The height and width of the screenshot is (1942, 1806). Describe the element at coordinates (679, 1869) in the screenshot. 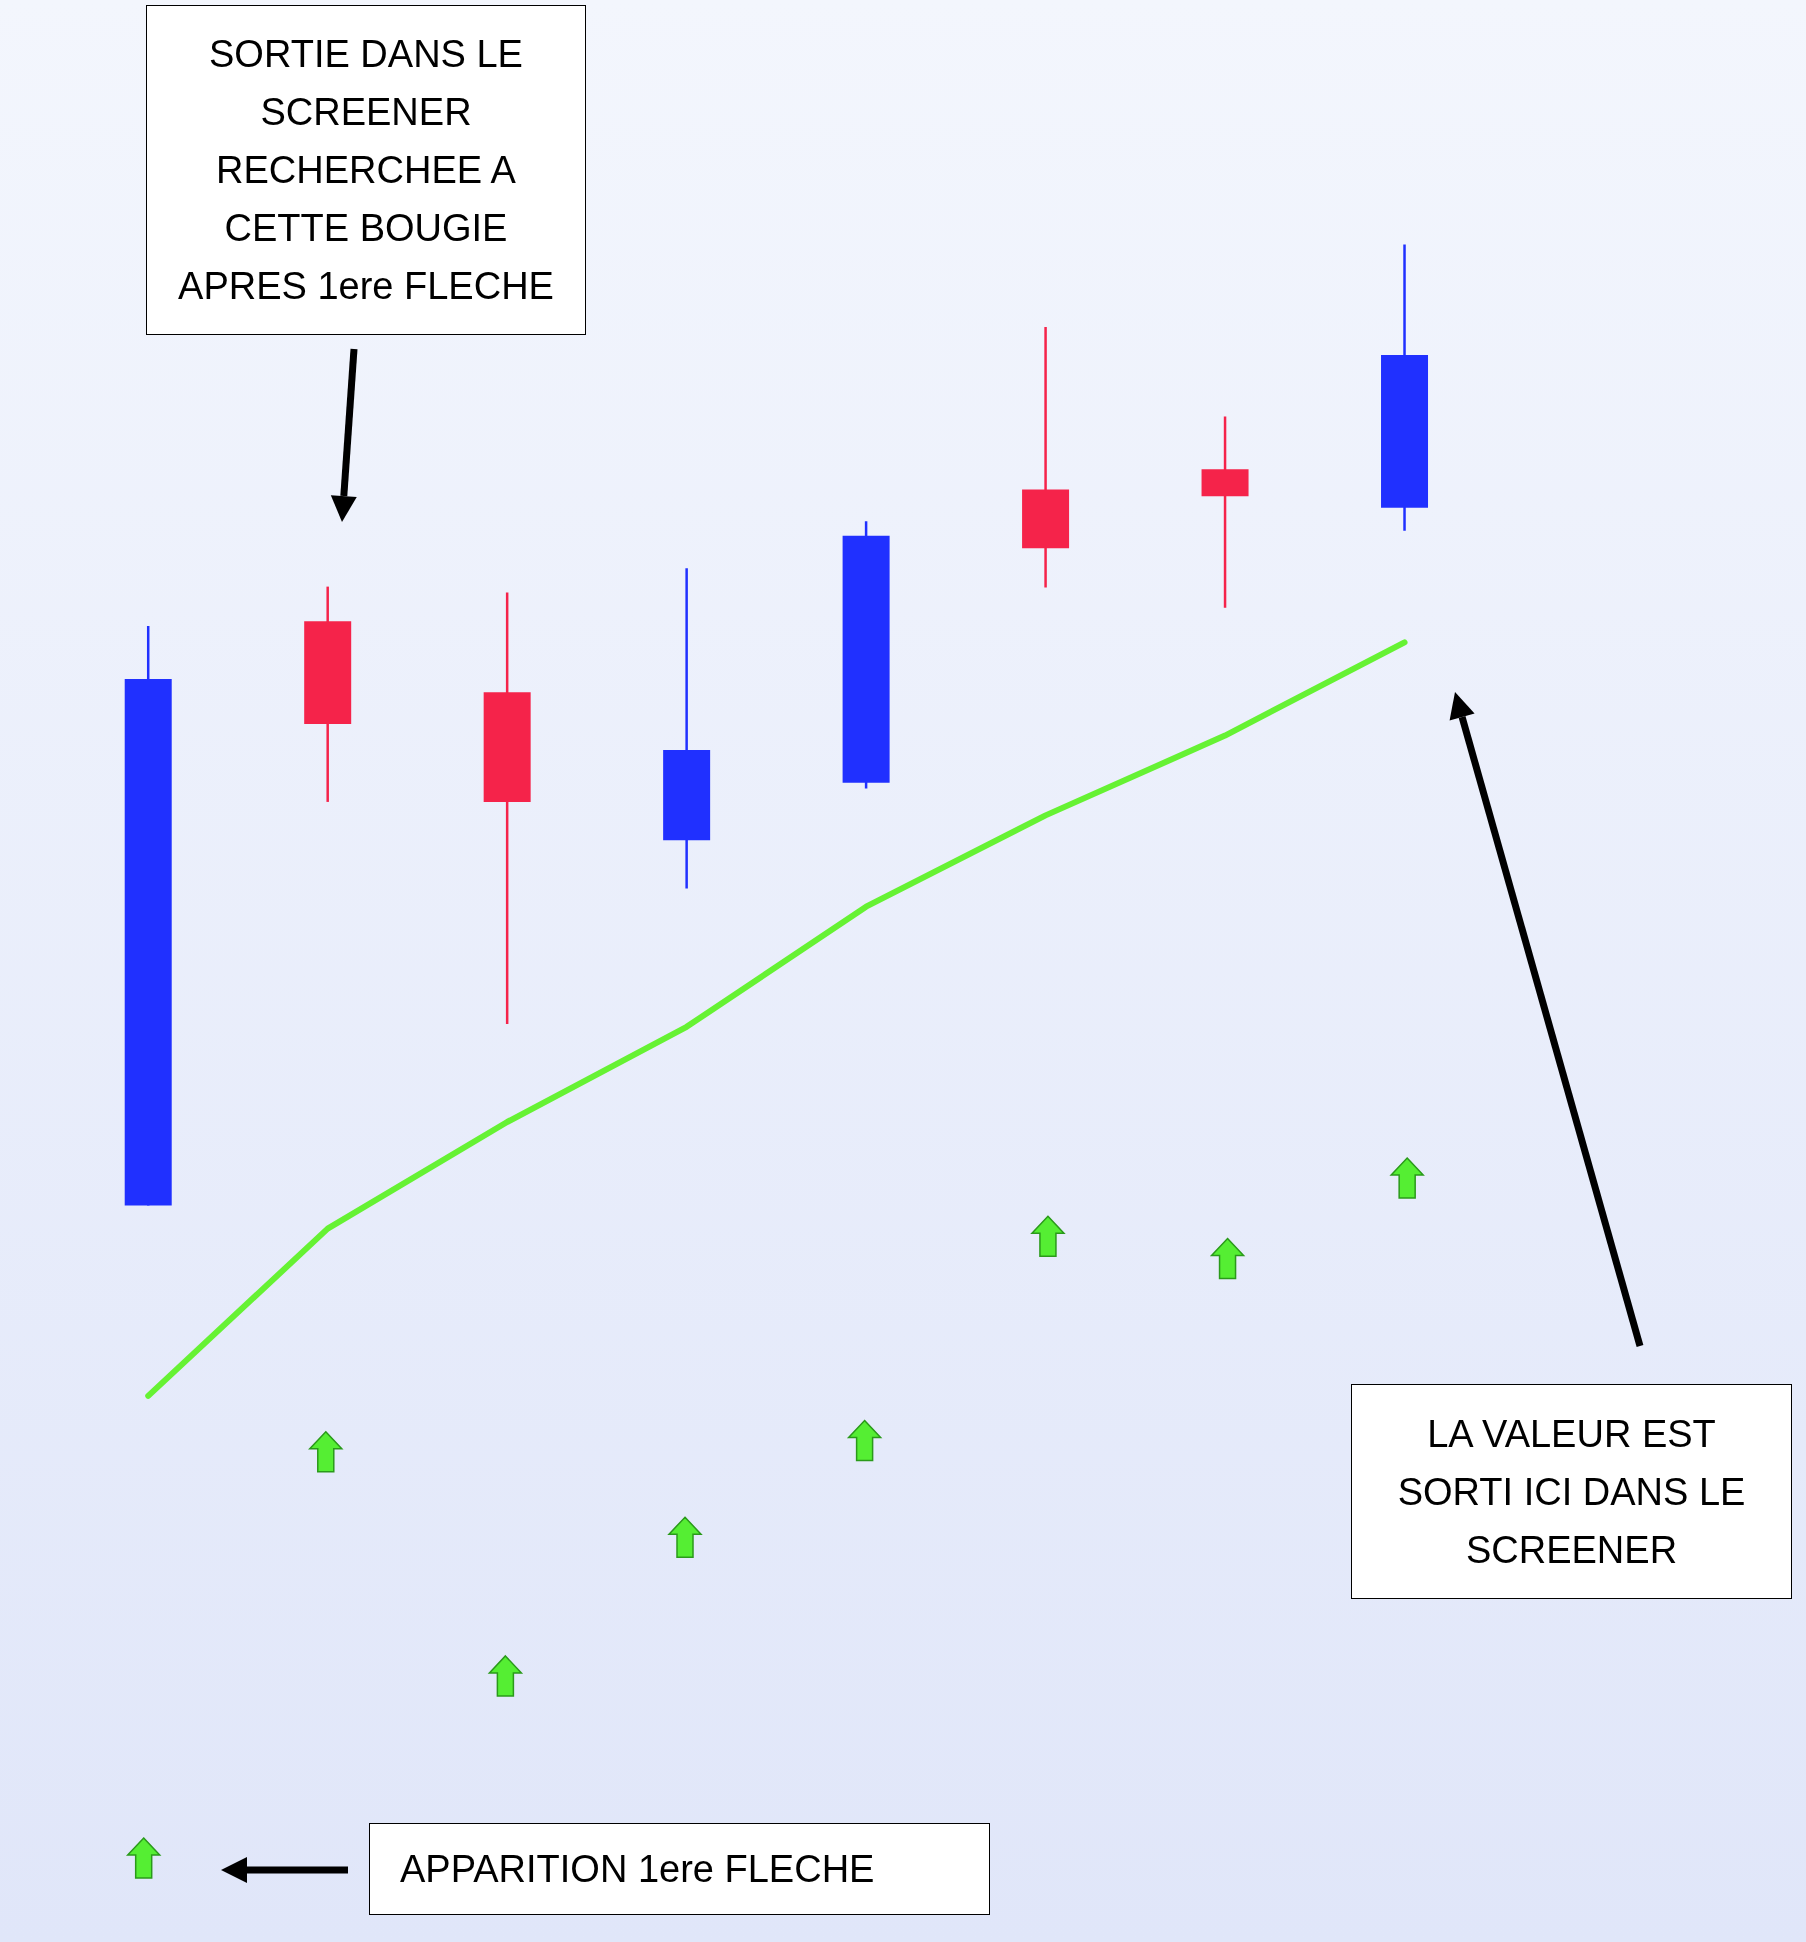

I see `text: APPARITION 1ere FLECHE` at that location.